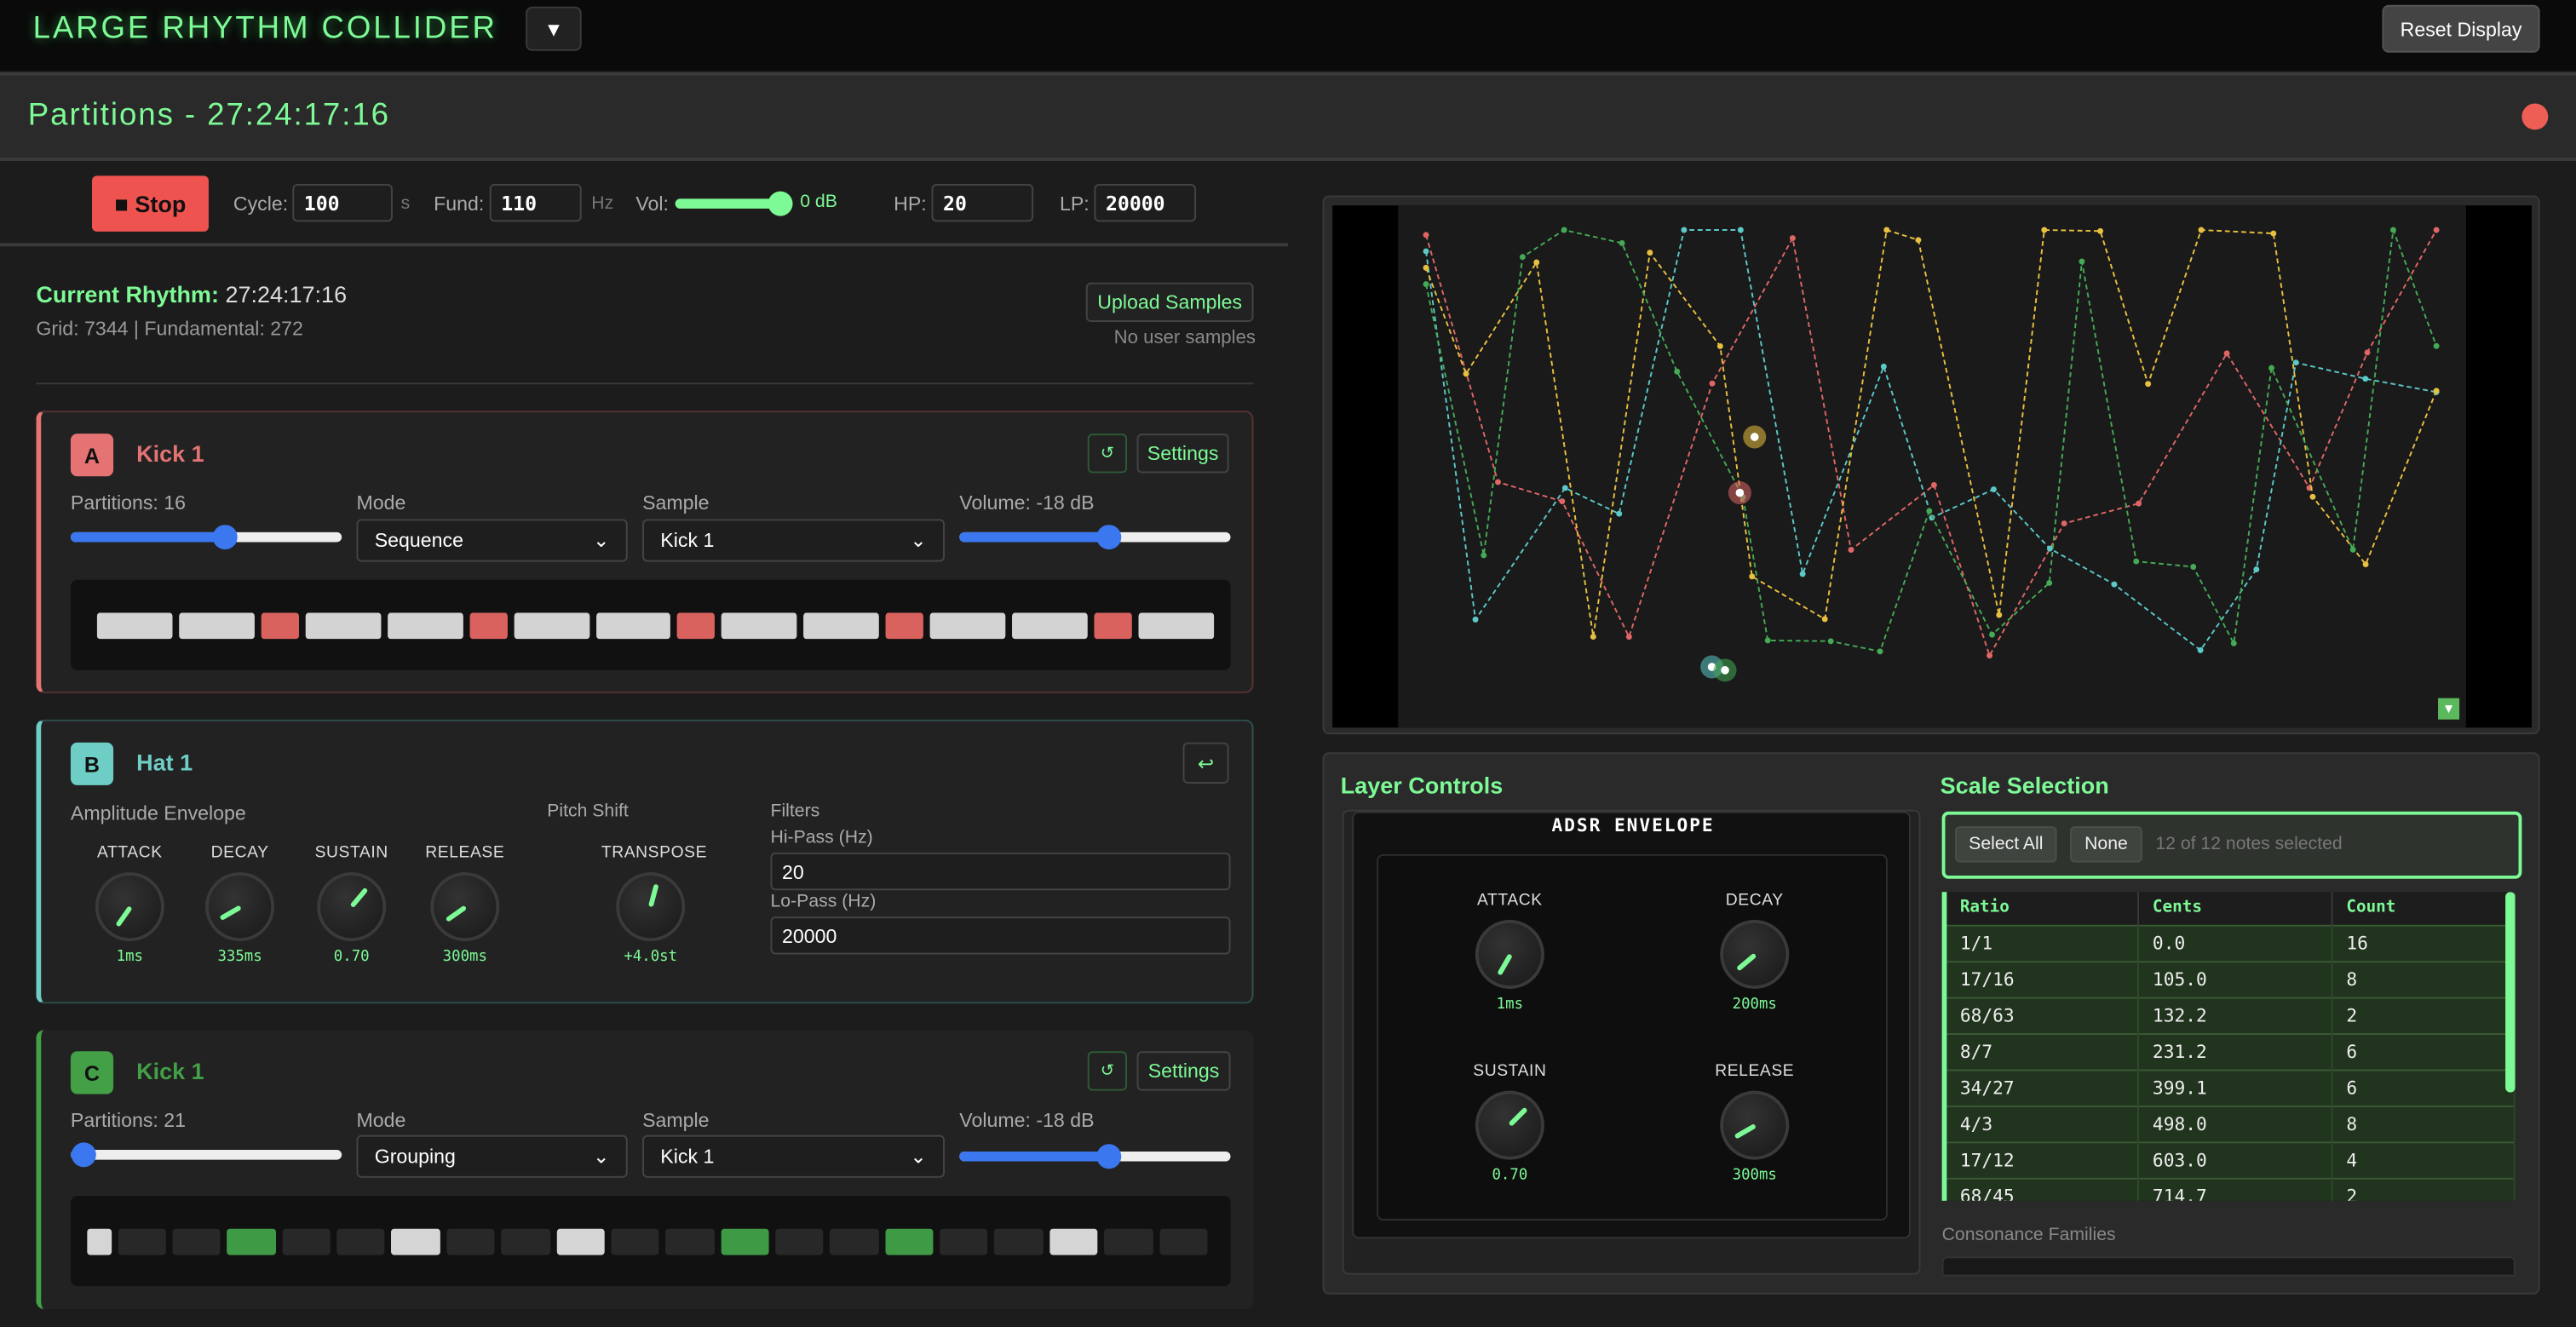 The width and height of the screenshot is (2576, 1327). Describe the element at coordinates (492, 1156) in the screenshot. I see `mode-select: Grouping ⌄` at that location.